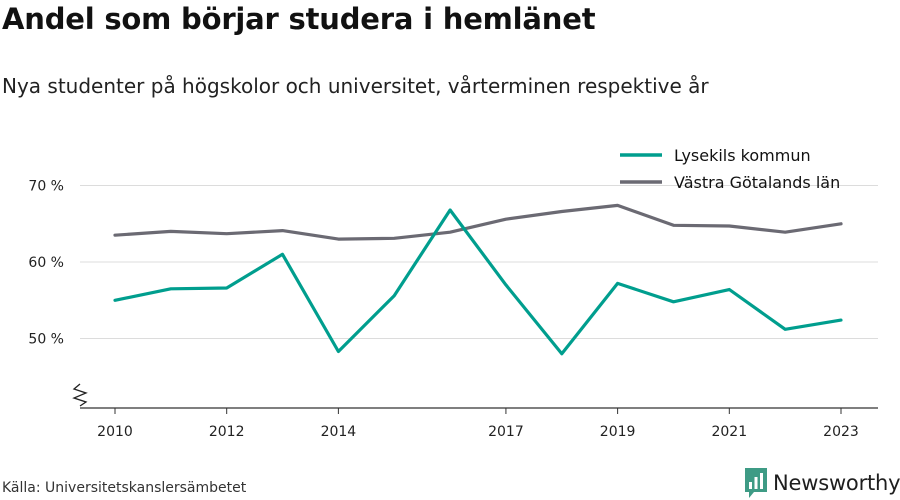  What do you see at coordinates (478, 222) in the screenshot?
I see `series-line` at bounding box center [478, 222].